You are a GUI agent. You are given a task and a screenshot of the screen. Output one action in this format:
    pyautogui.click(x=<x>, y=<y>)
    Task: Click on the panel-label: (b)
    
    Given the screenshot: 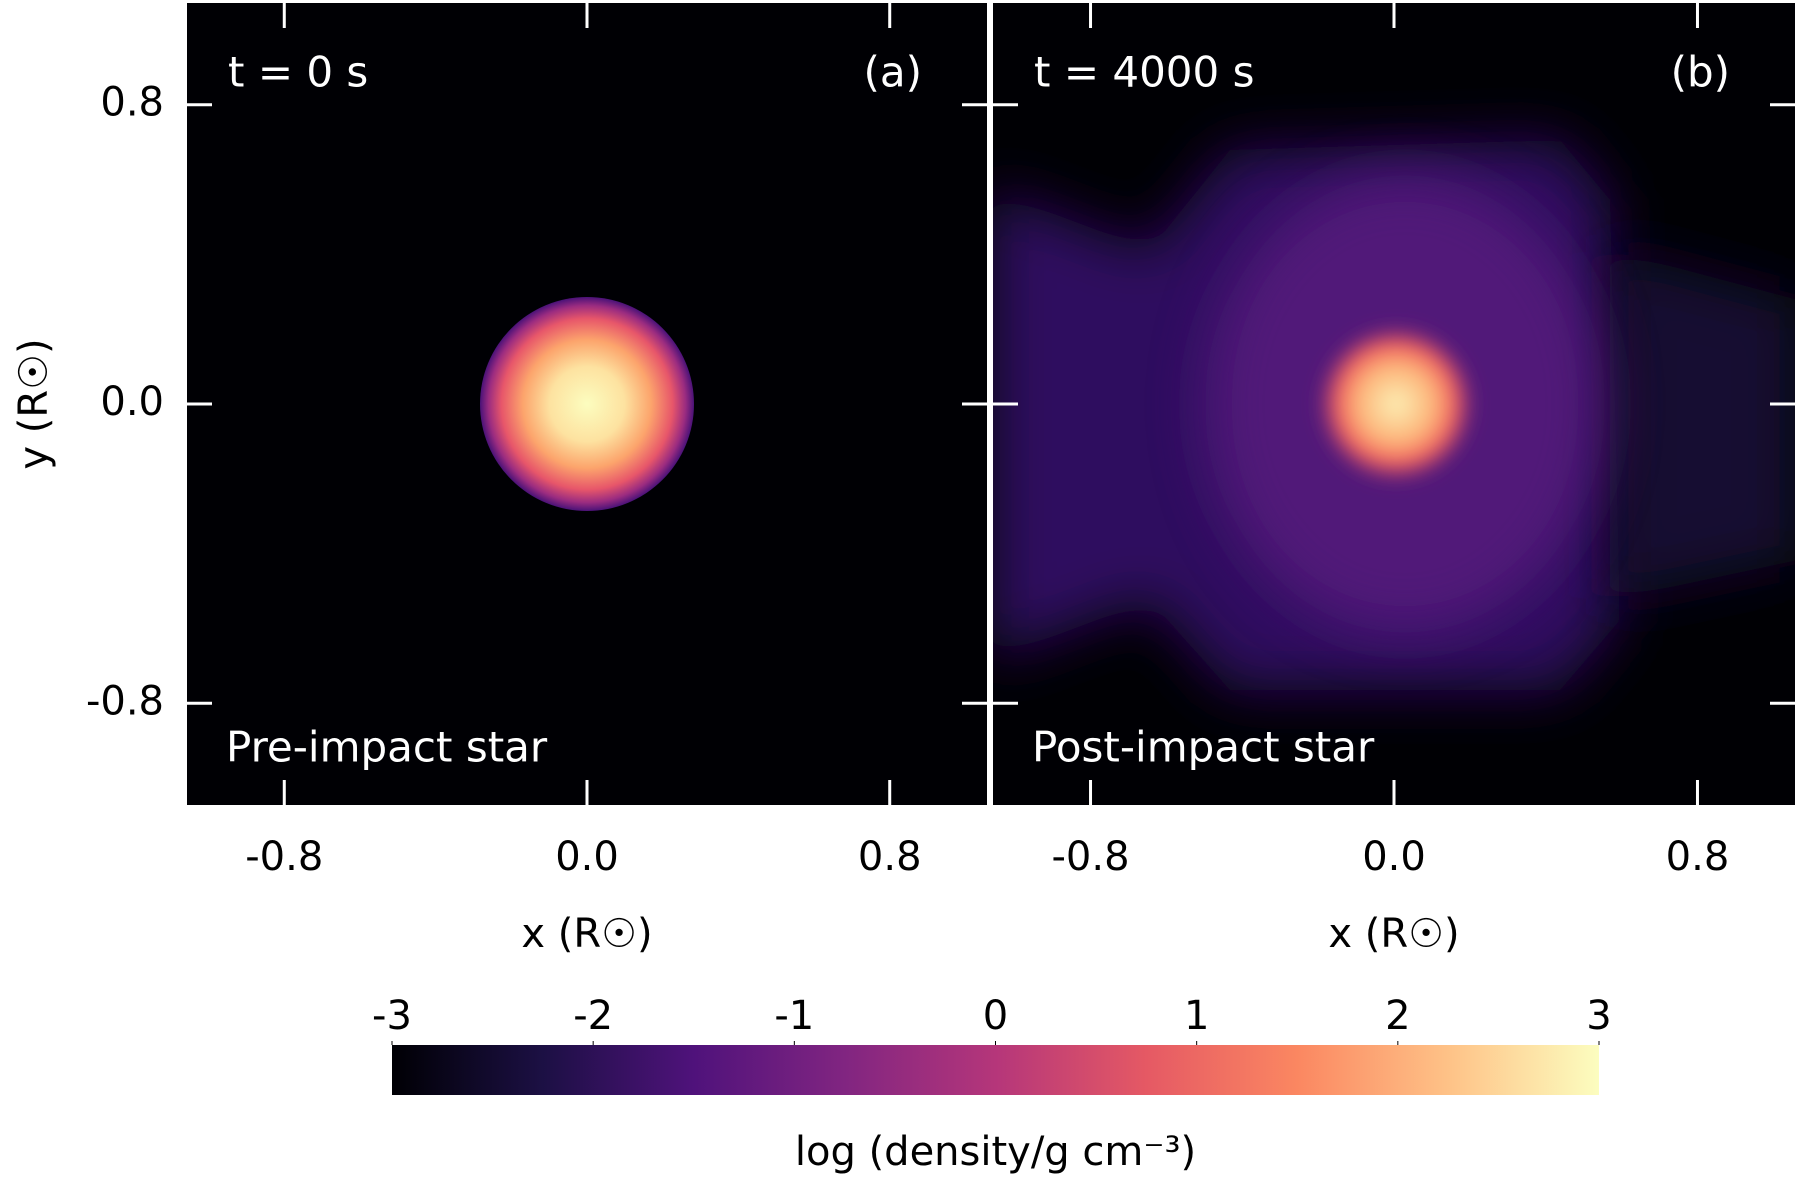 What is the action you would take?
    pyautogui.click(x=1700, y=72)
    